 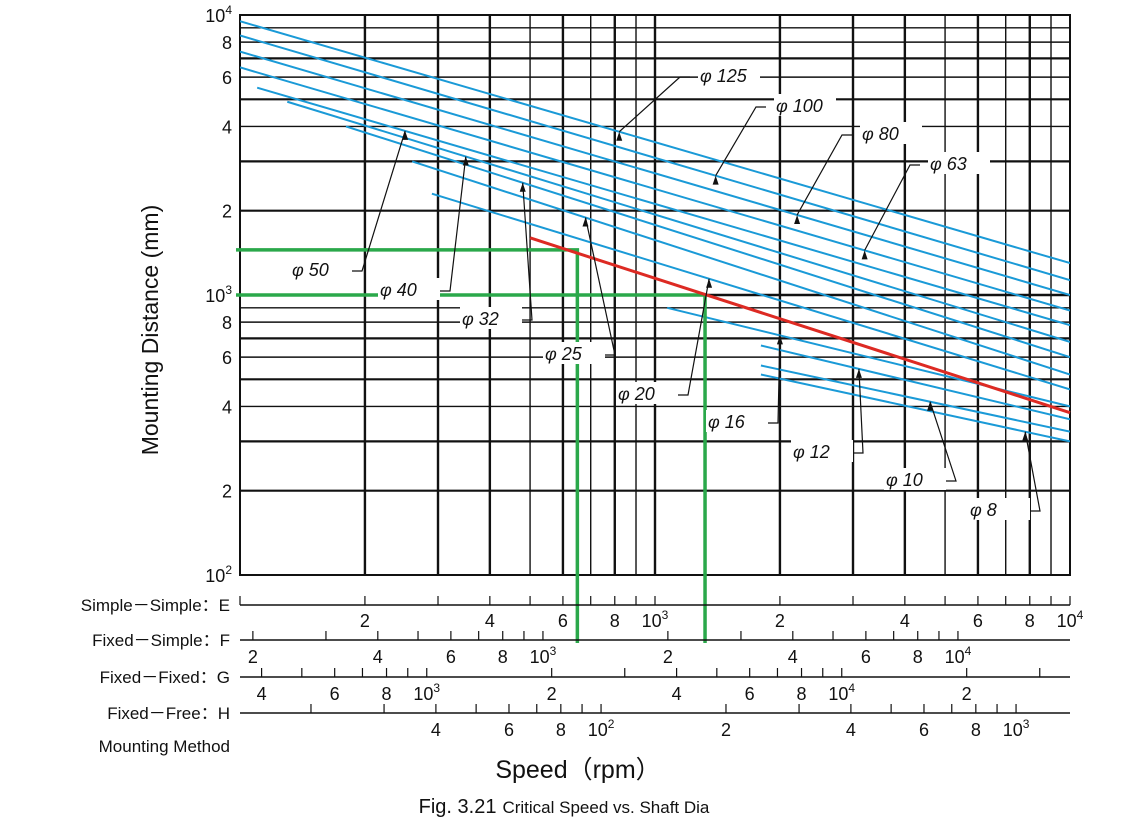 I want to click on diameter-label: φ 25, so click(x=564, y=354).